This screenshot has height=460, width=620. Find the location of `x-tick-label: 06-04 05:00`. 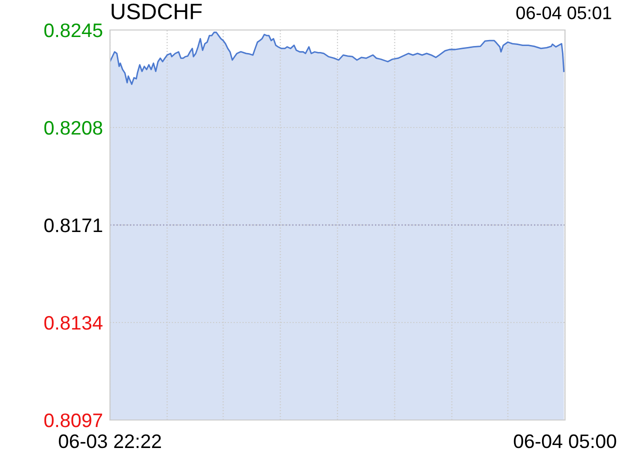

x-tick-label: 06-04 05:00 is located at coordinates (565, 441).